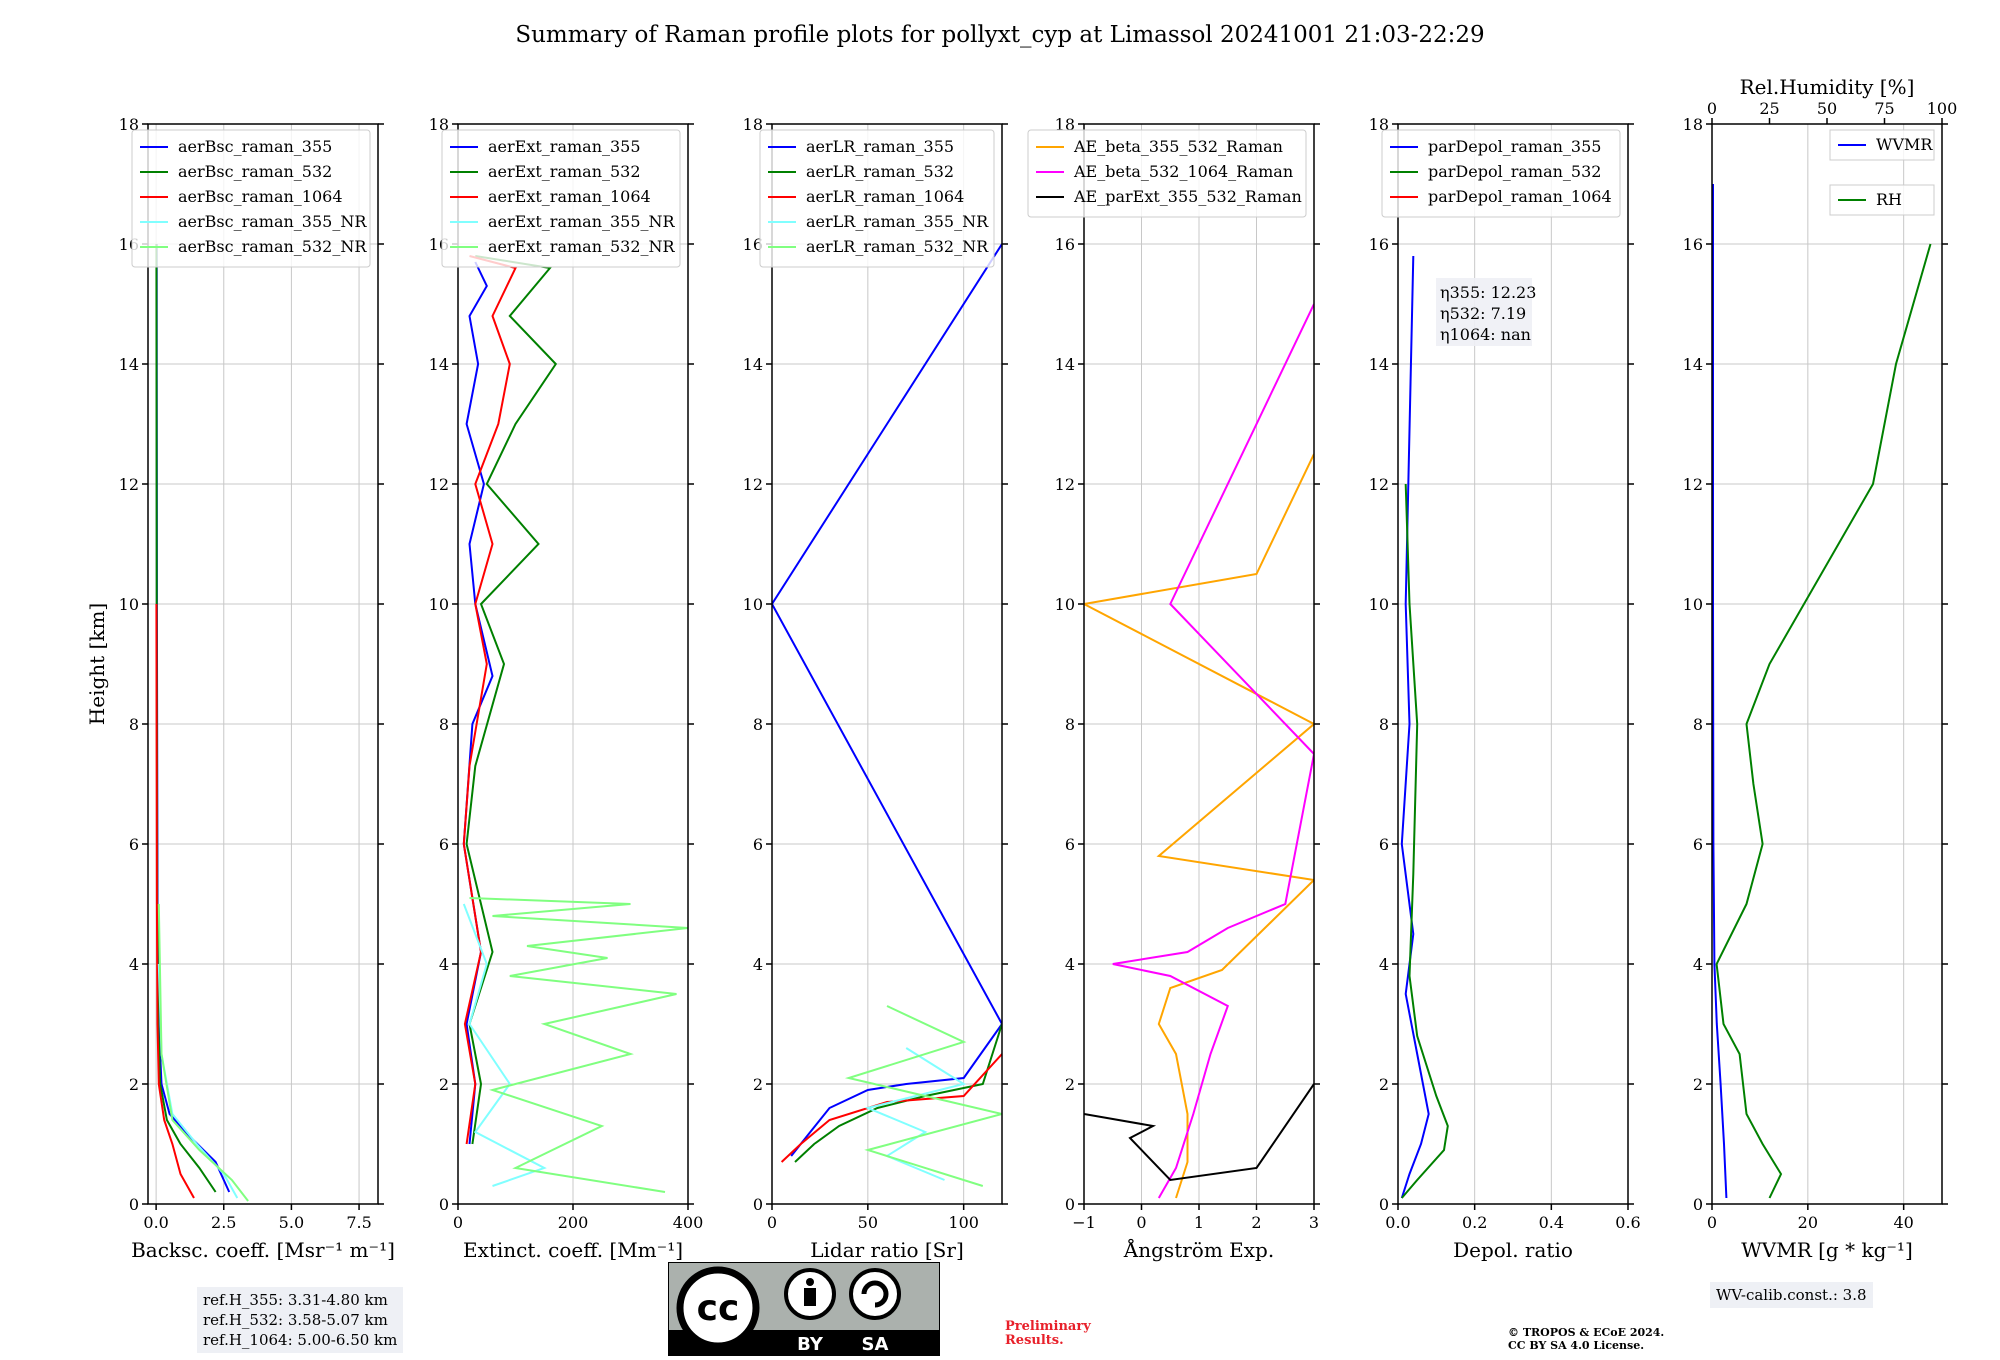  Describe the element at coordinates (582, 246) in the screenshot. I see `legend-label: aerExt_raman_532_NR` at that location.